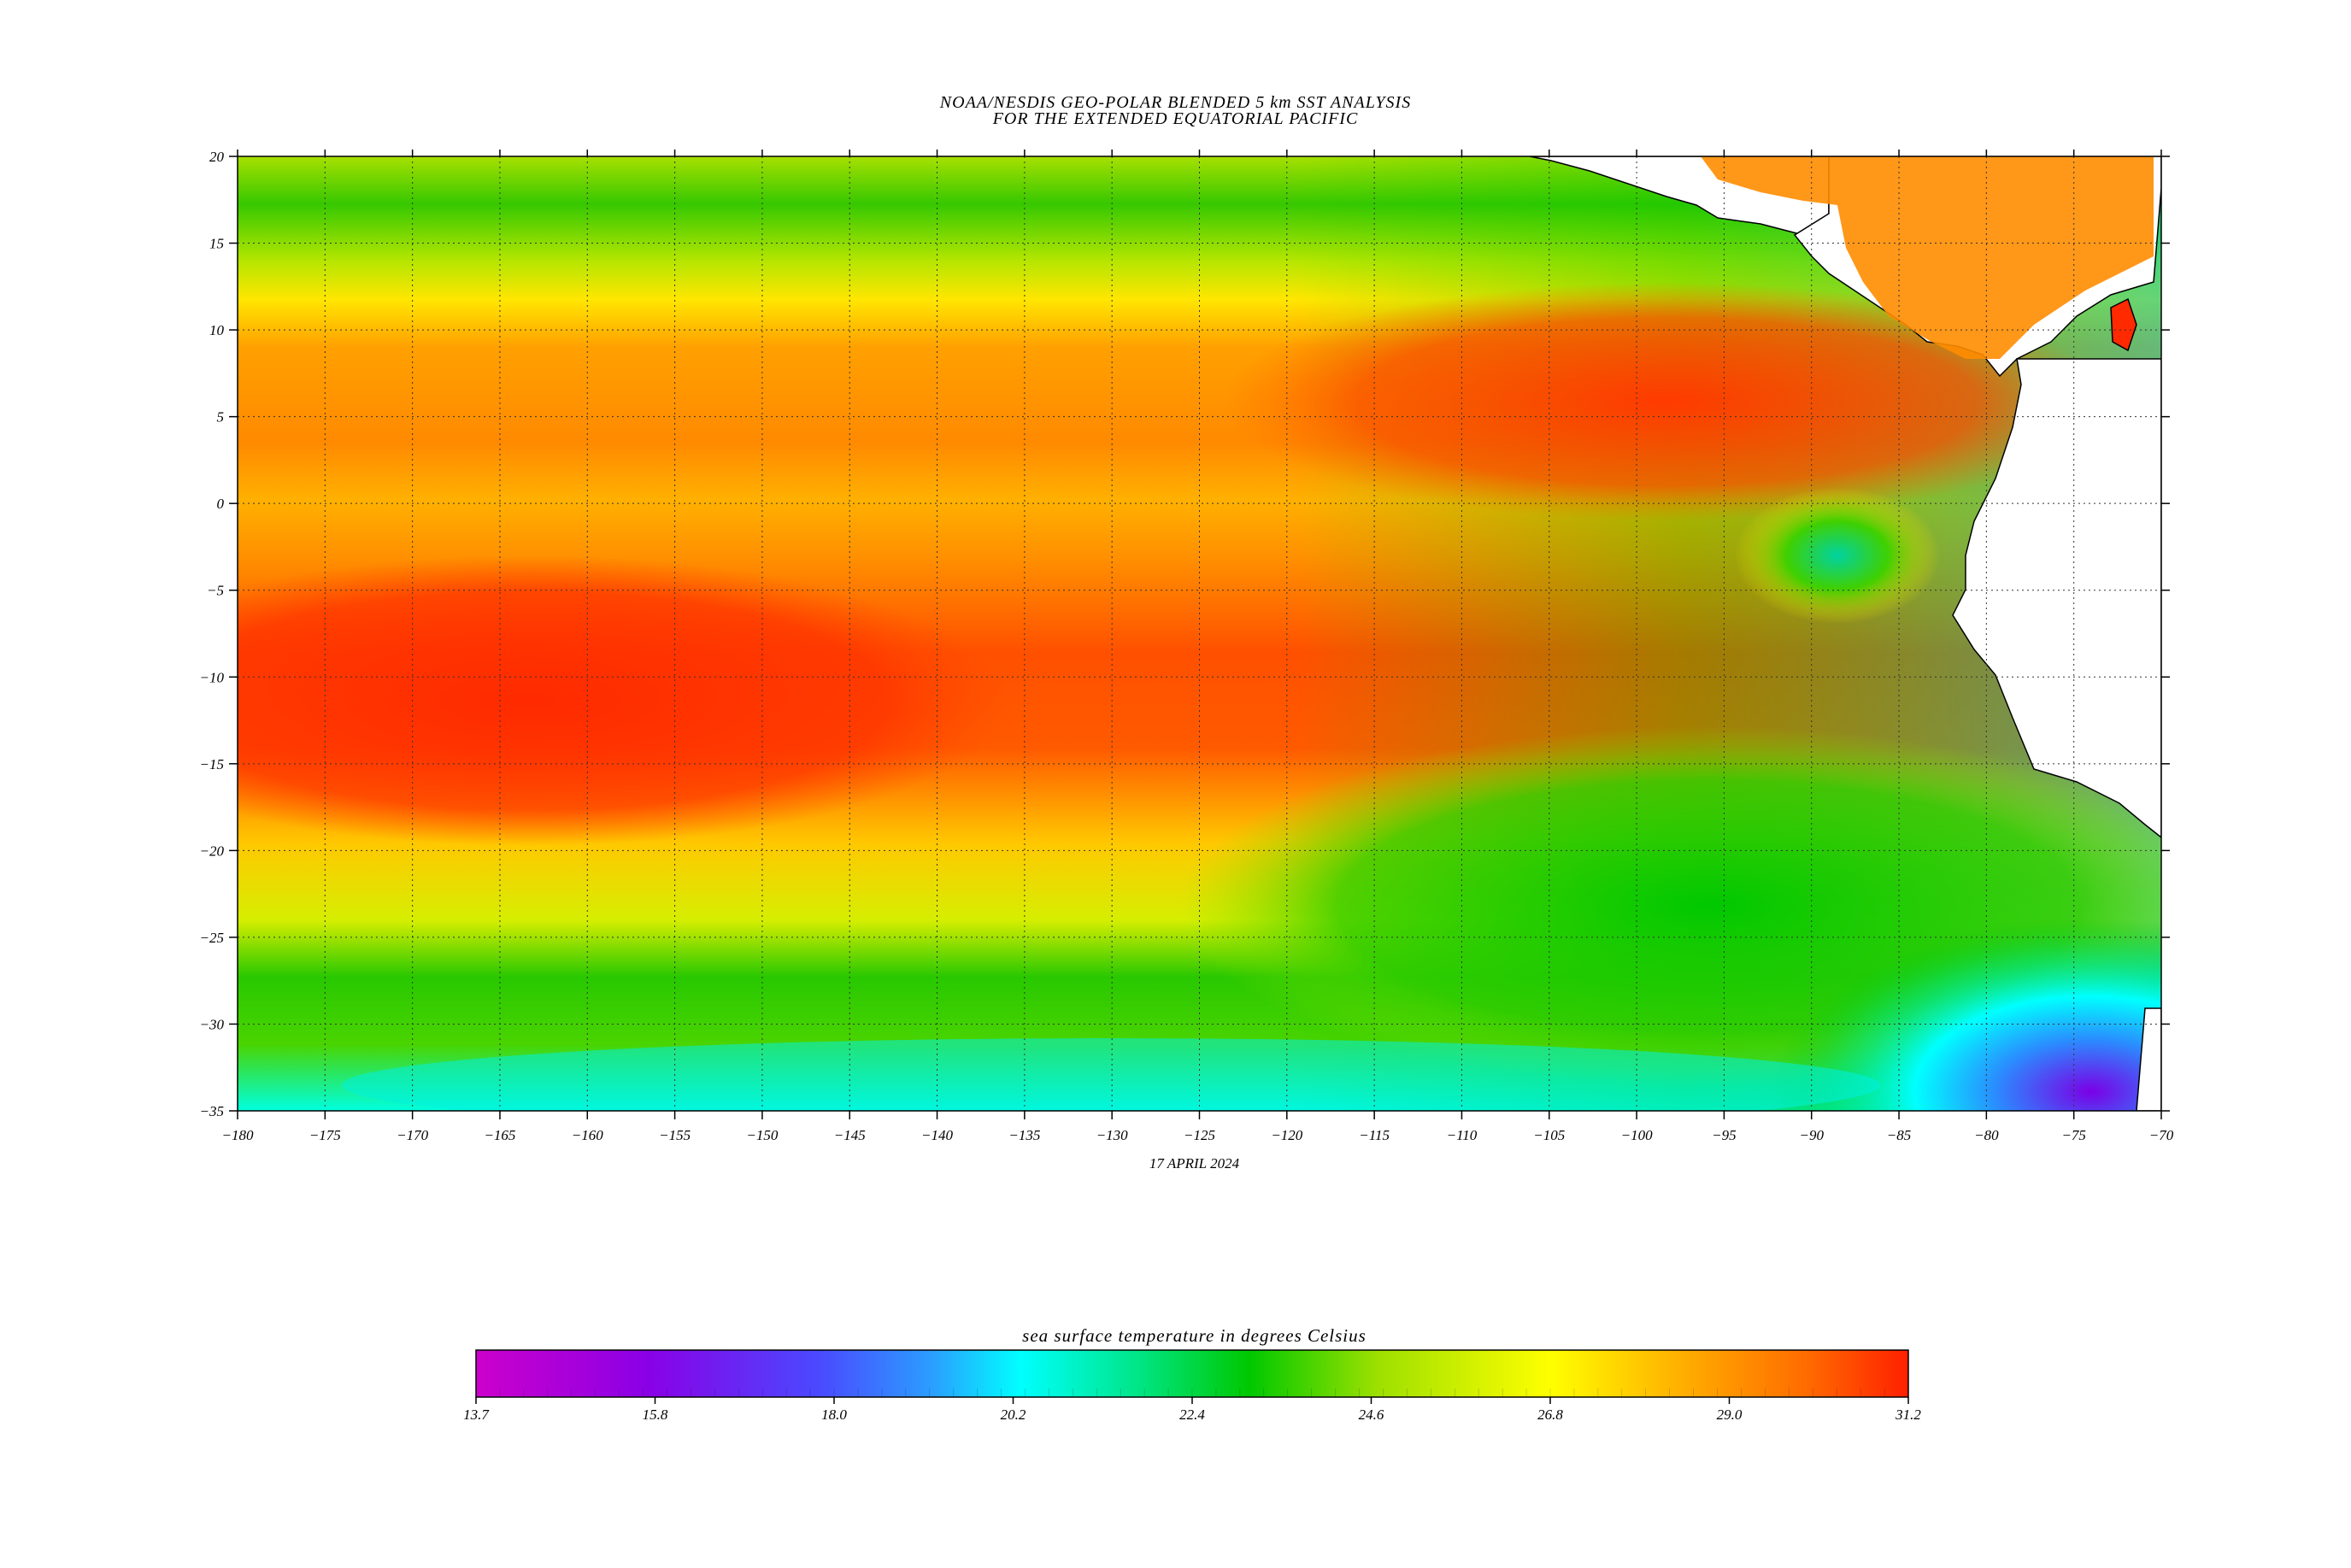  I want to click on lat-tick-label: −35, so click(212, 1111).